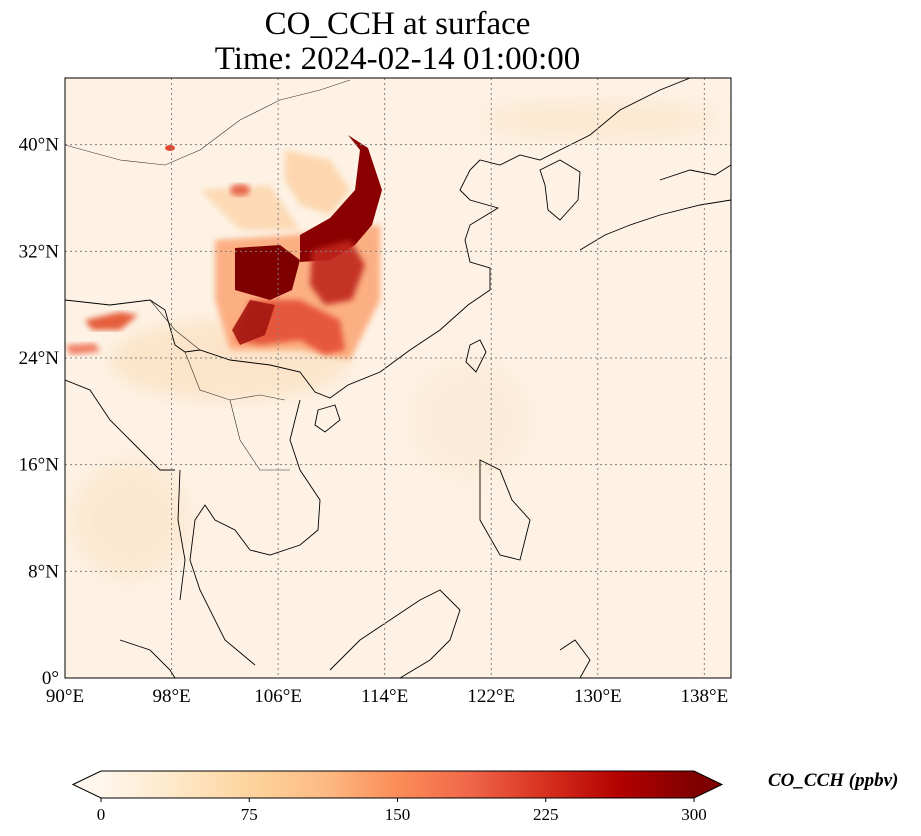 This screenshot has width=921, height=836. I want to click on lon-tick-label: 122°E, so click(491, 696).